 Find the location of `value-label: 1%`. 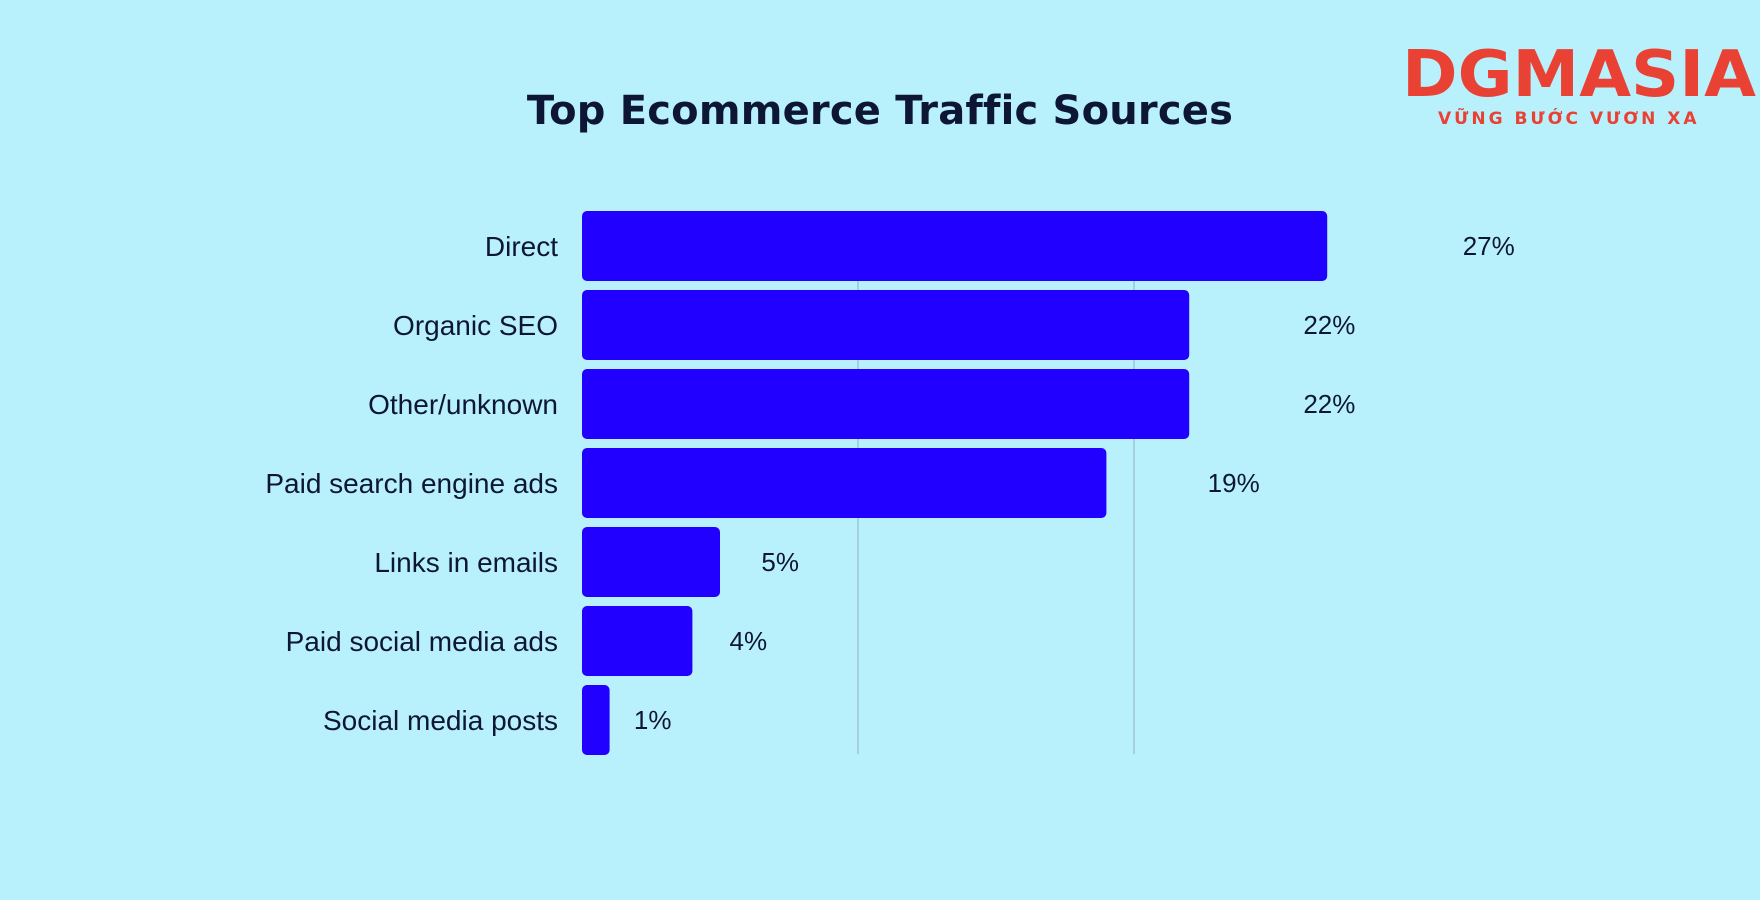

value-label: 1% is located at coordinates (653, 720).